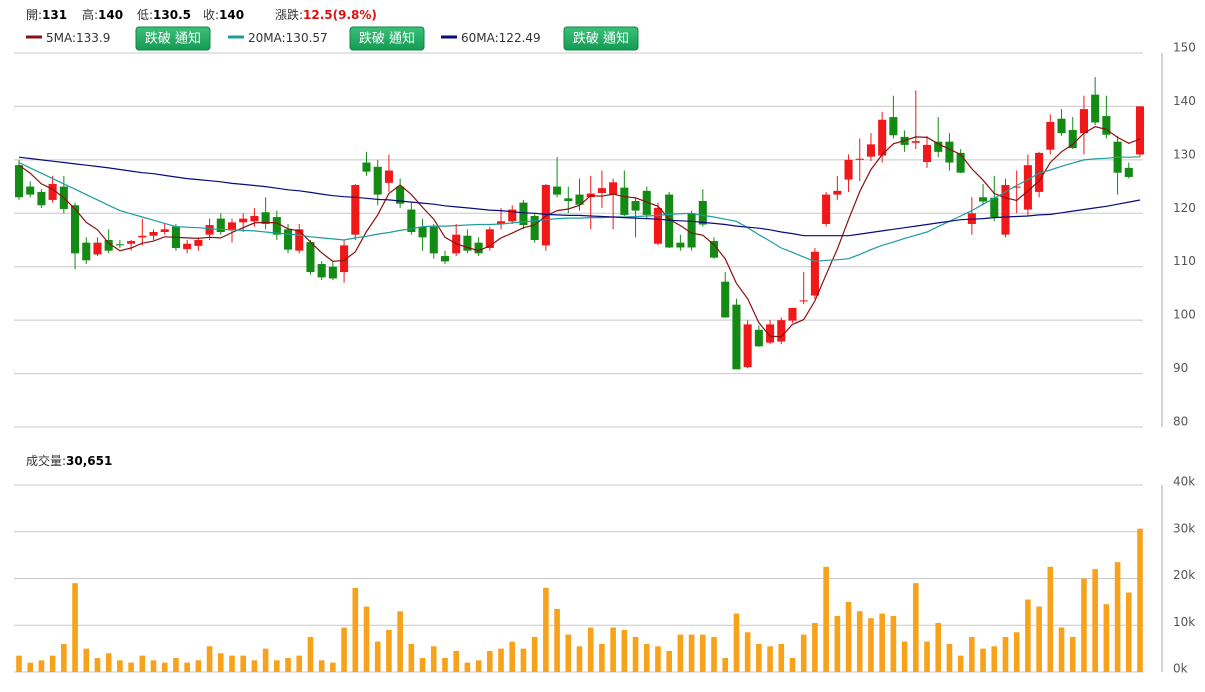  Describe the element at coordinates (520, 38) in the screenshot. I see `legend-value: 122.49` at that location.